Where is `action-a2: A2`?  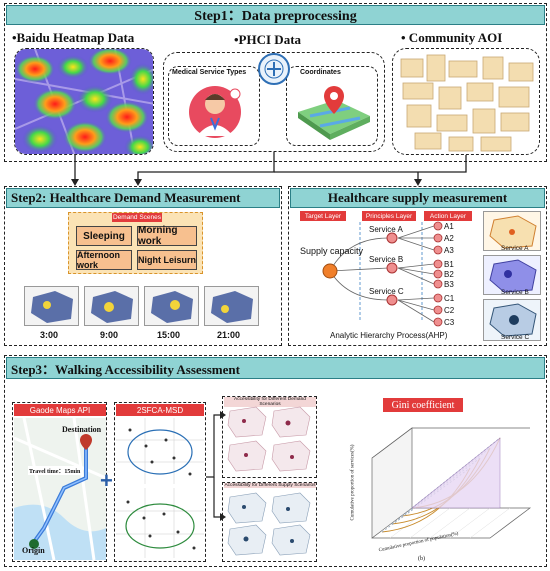
action-a2: A2 is located at coordinates (449, 238).